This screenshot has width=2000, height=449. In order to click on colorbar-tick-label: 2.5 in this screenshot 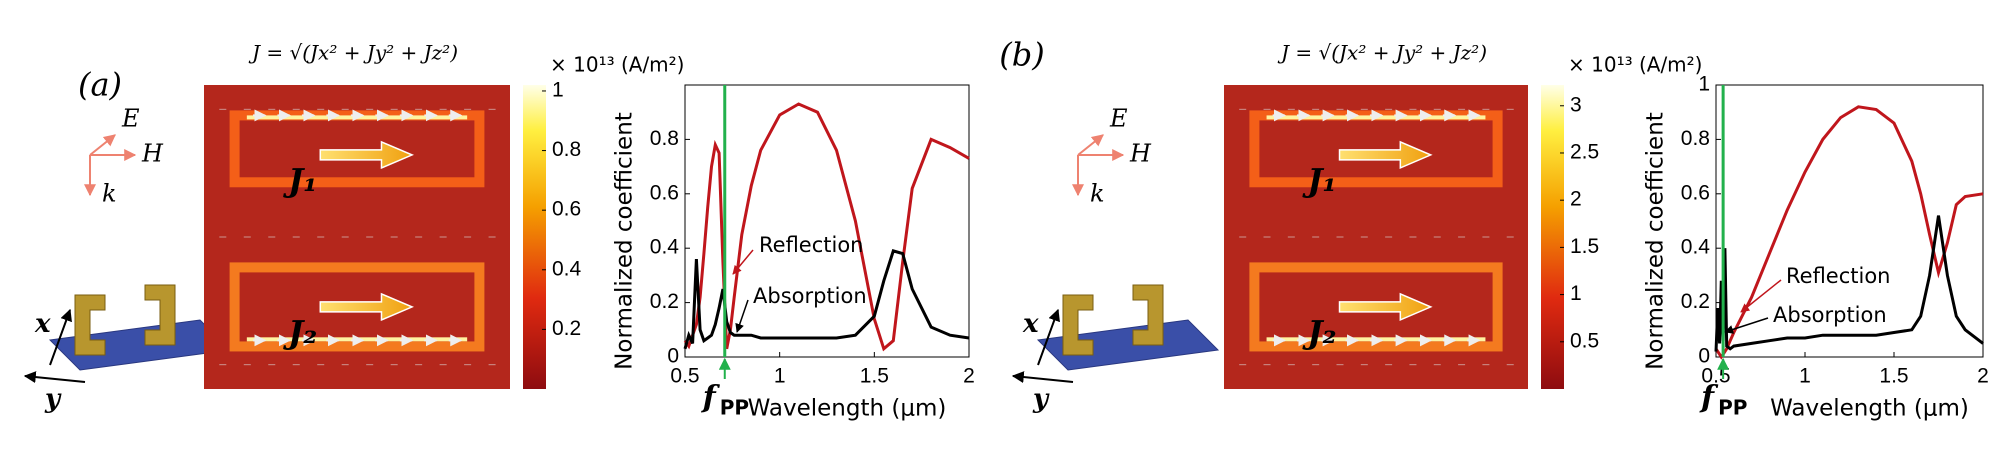, I will do `click(1584, 152)`.